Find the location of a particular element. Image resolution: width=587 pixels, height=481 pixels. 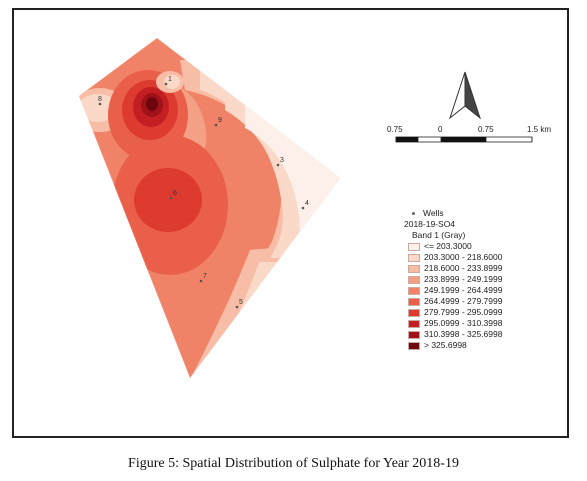

well-label: 3 is located at coordinates (282, 160).